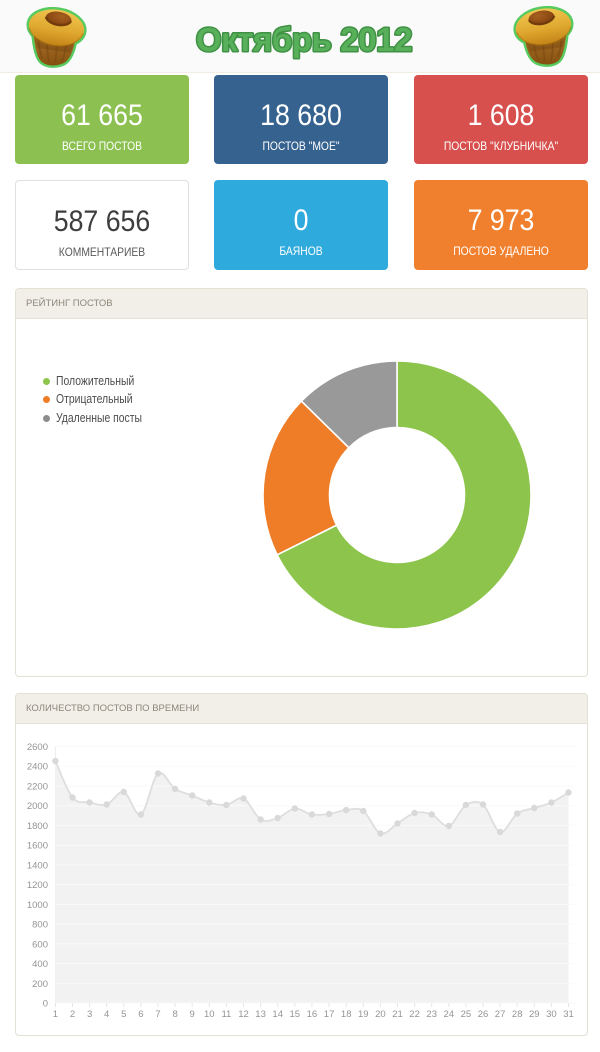  What do you see at coordinates (37, 865) in the screenshot?
I see `svg-text: 1400` at bounding box center [37, 865].